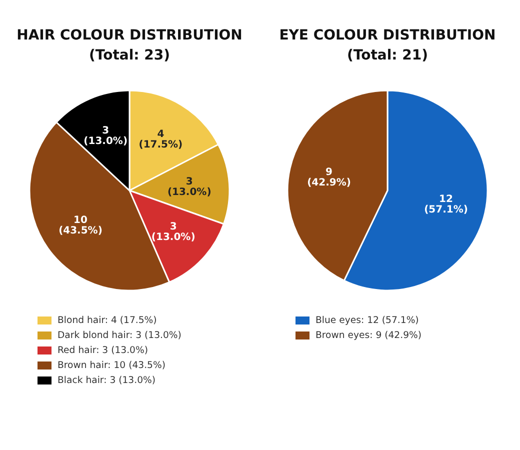 Image resolution: width=520 pixels, height=450 pixels. What do you see at coordinates (387, 46) in the screenshot?
I see `chart-title: EYE COLOUR DISTRIBUTION (Total: 21)` at bounding box center [387, 46].